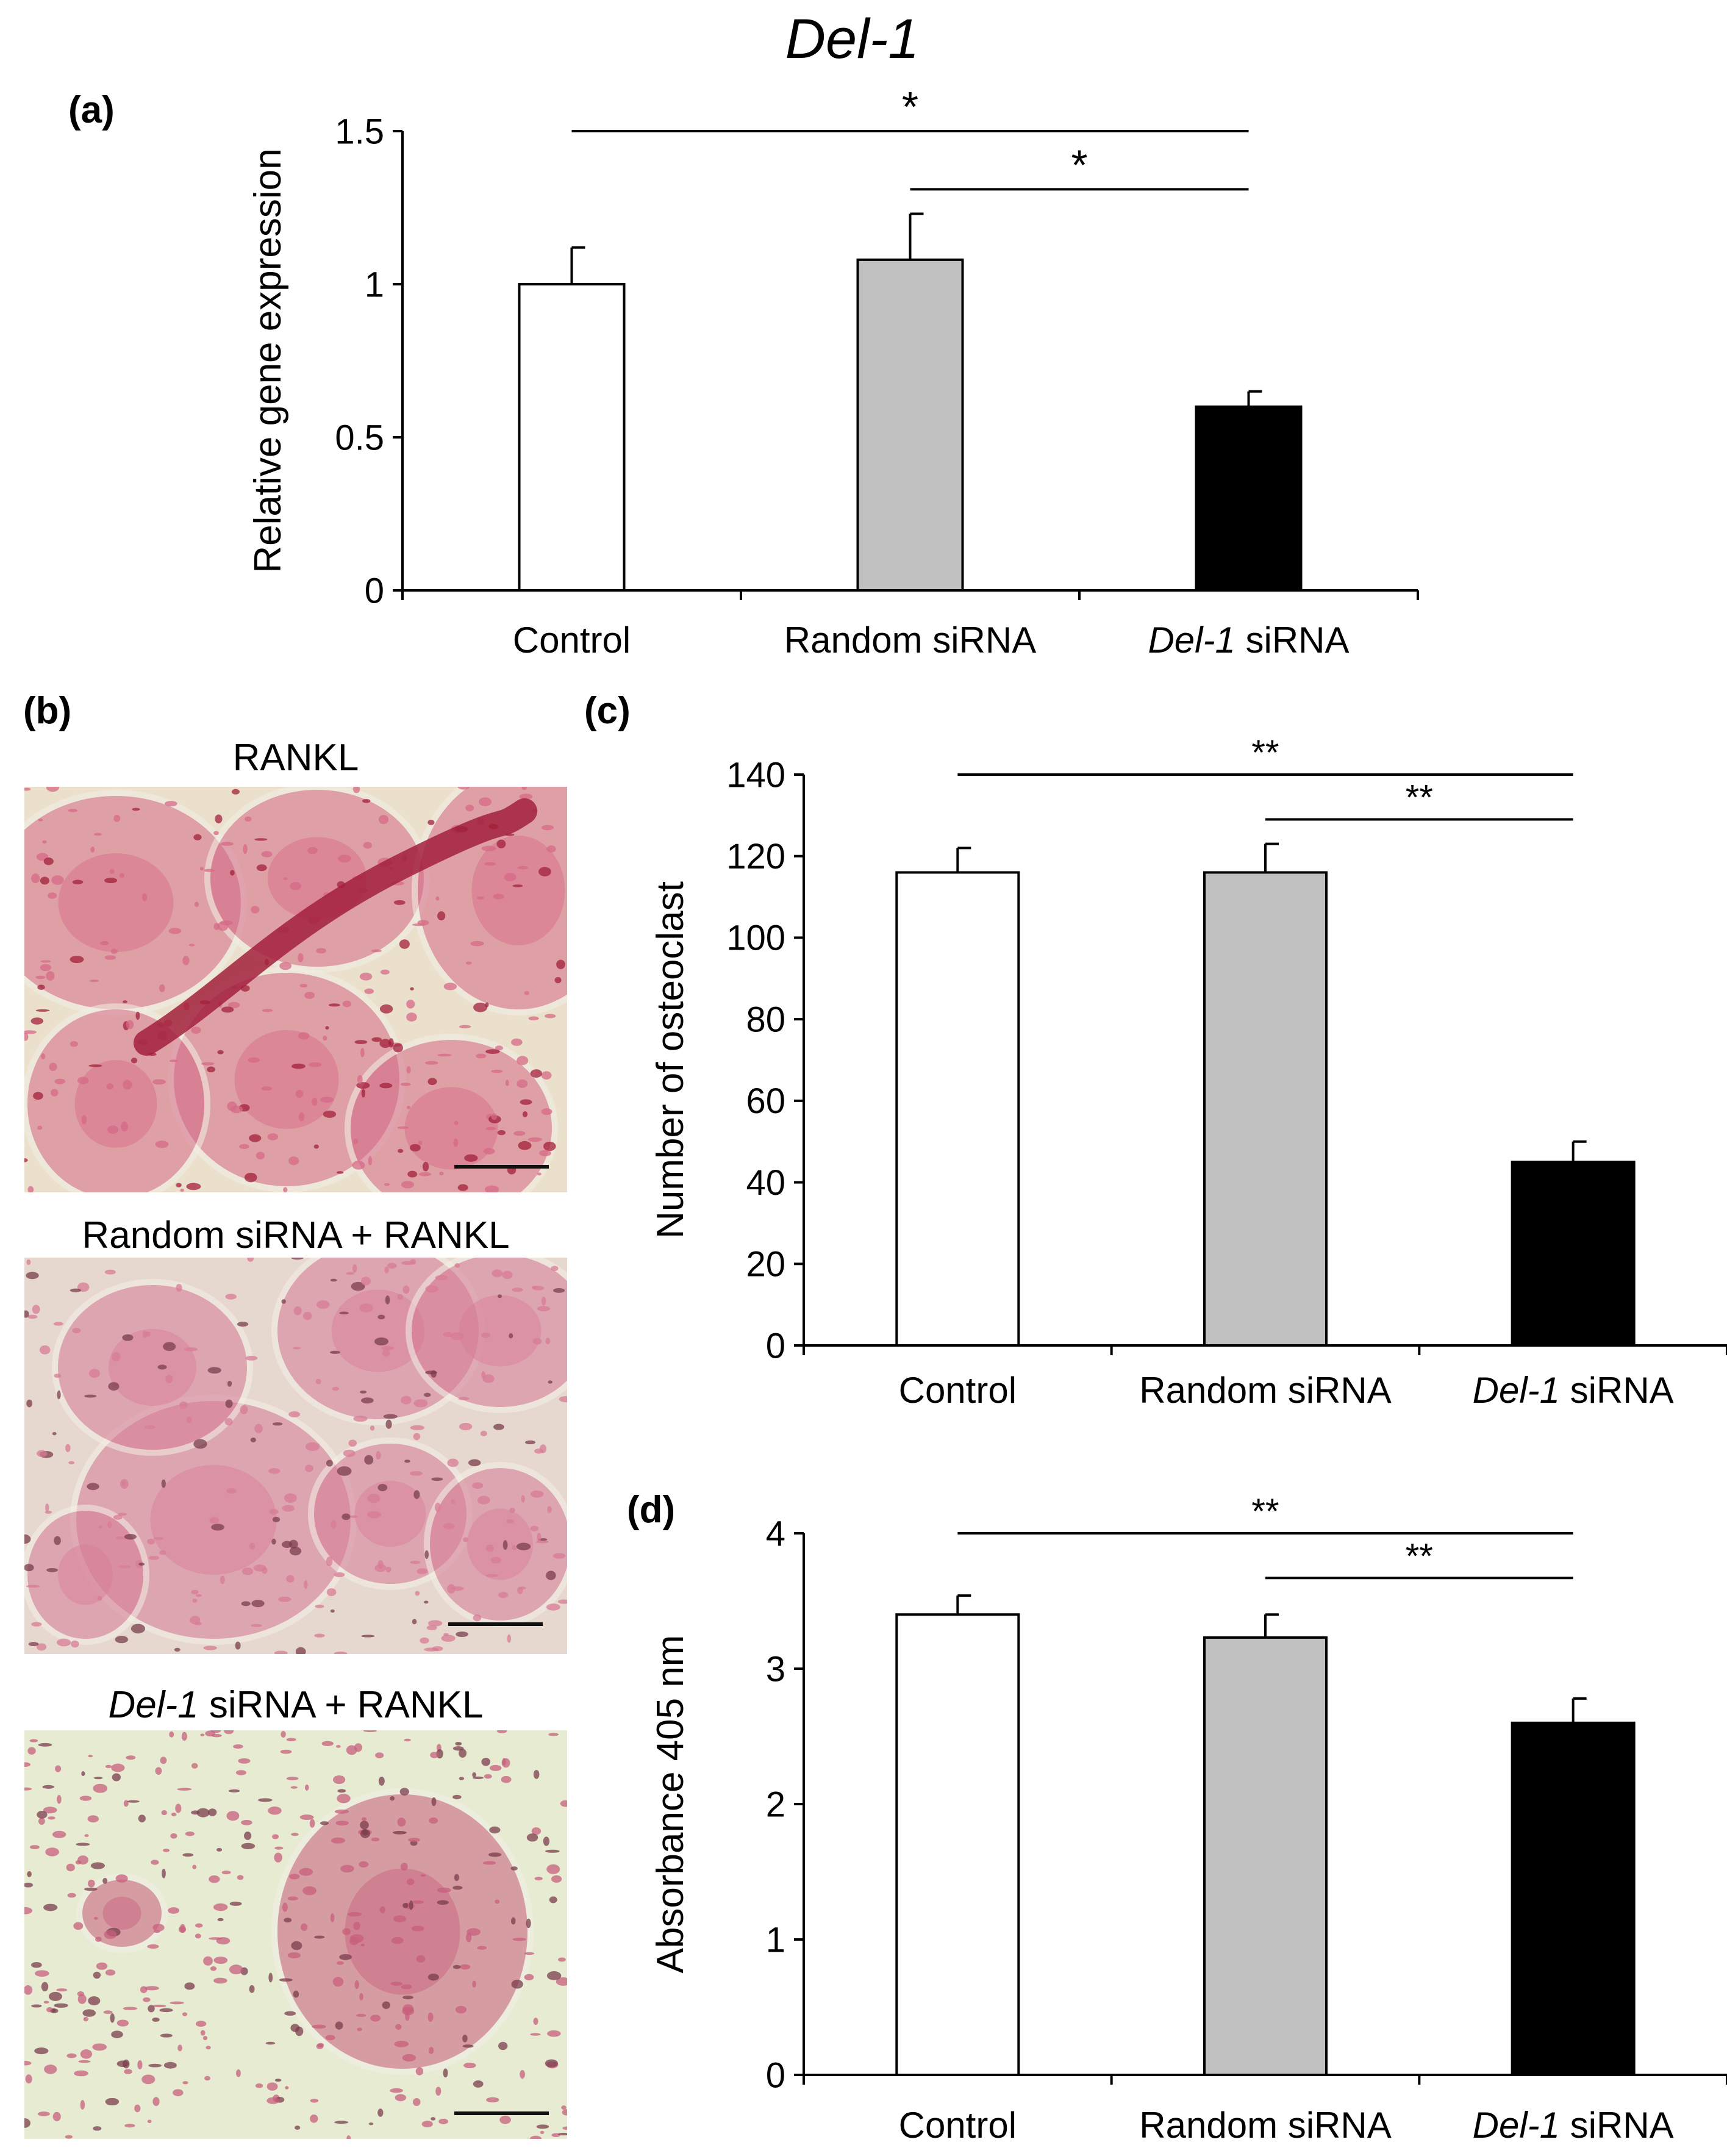 The width and height of the screenshot is (1727, 2156). Describe the element at coordinates (775, 1533) in the screenshot. I see `y-tick-label: 4` at that location.